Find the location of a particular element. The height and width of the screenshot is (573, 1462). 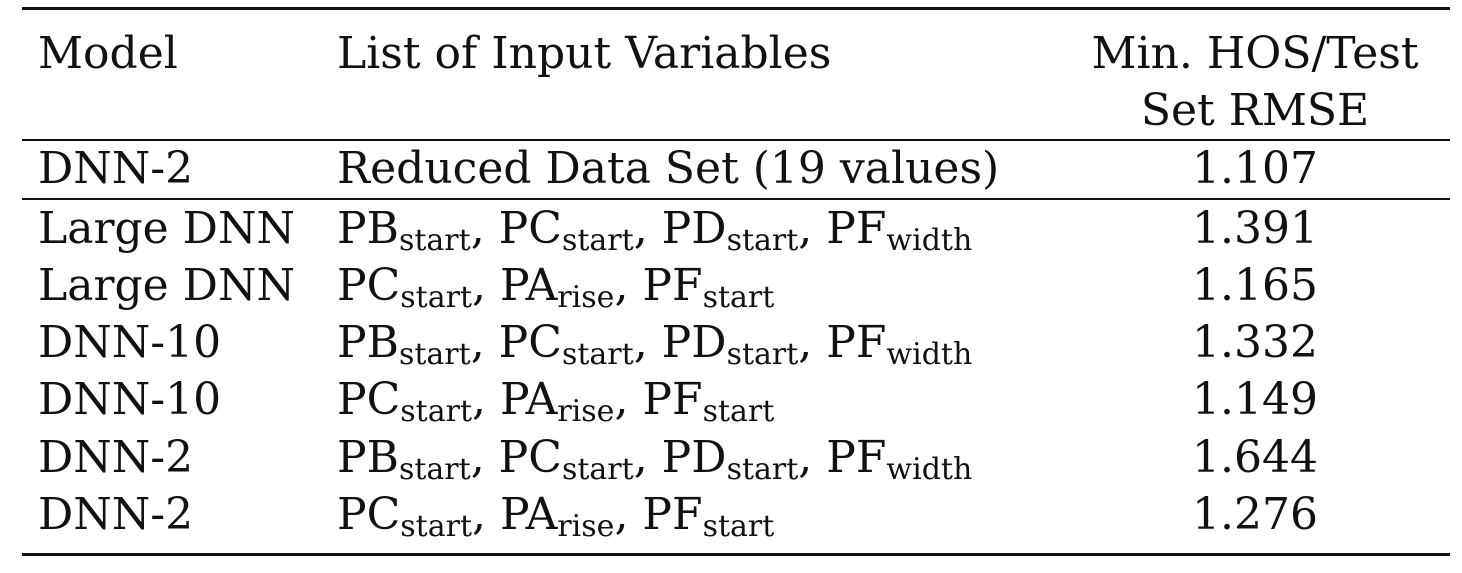

header-input-variables: List of Input Variables is located at coordinates (584, 53).